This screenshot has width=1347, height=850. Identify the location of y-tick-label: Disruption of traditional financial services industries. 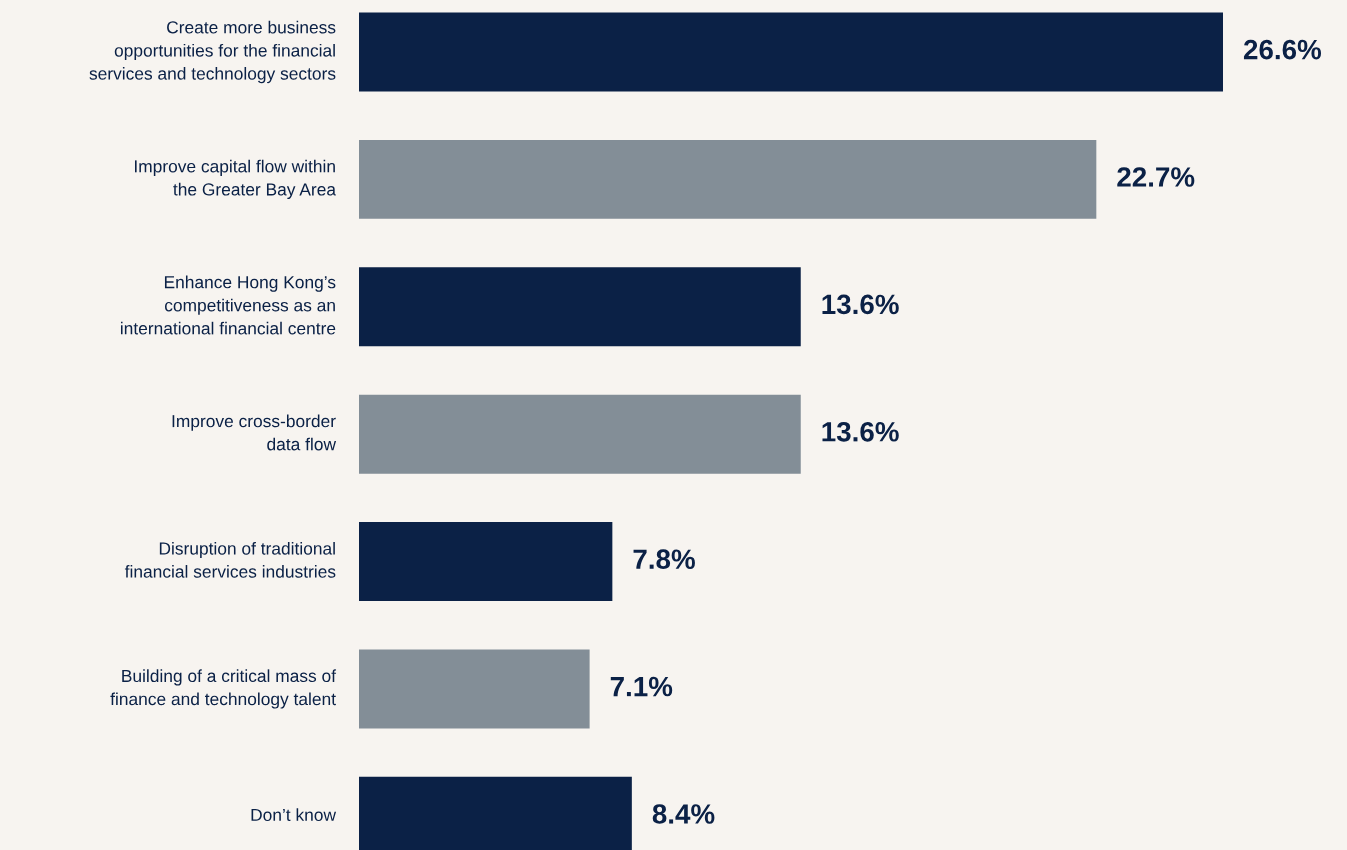
(230, 559).